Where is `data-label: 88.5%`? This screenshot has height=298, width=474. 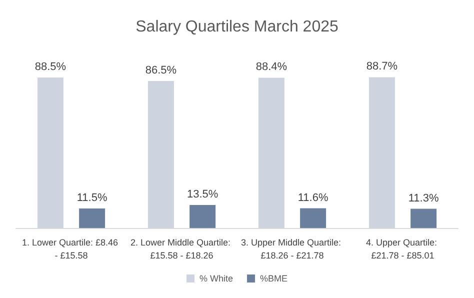
data-label: 88.5% is located at coordinates (50, 67).